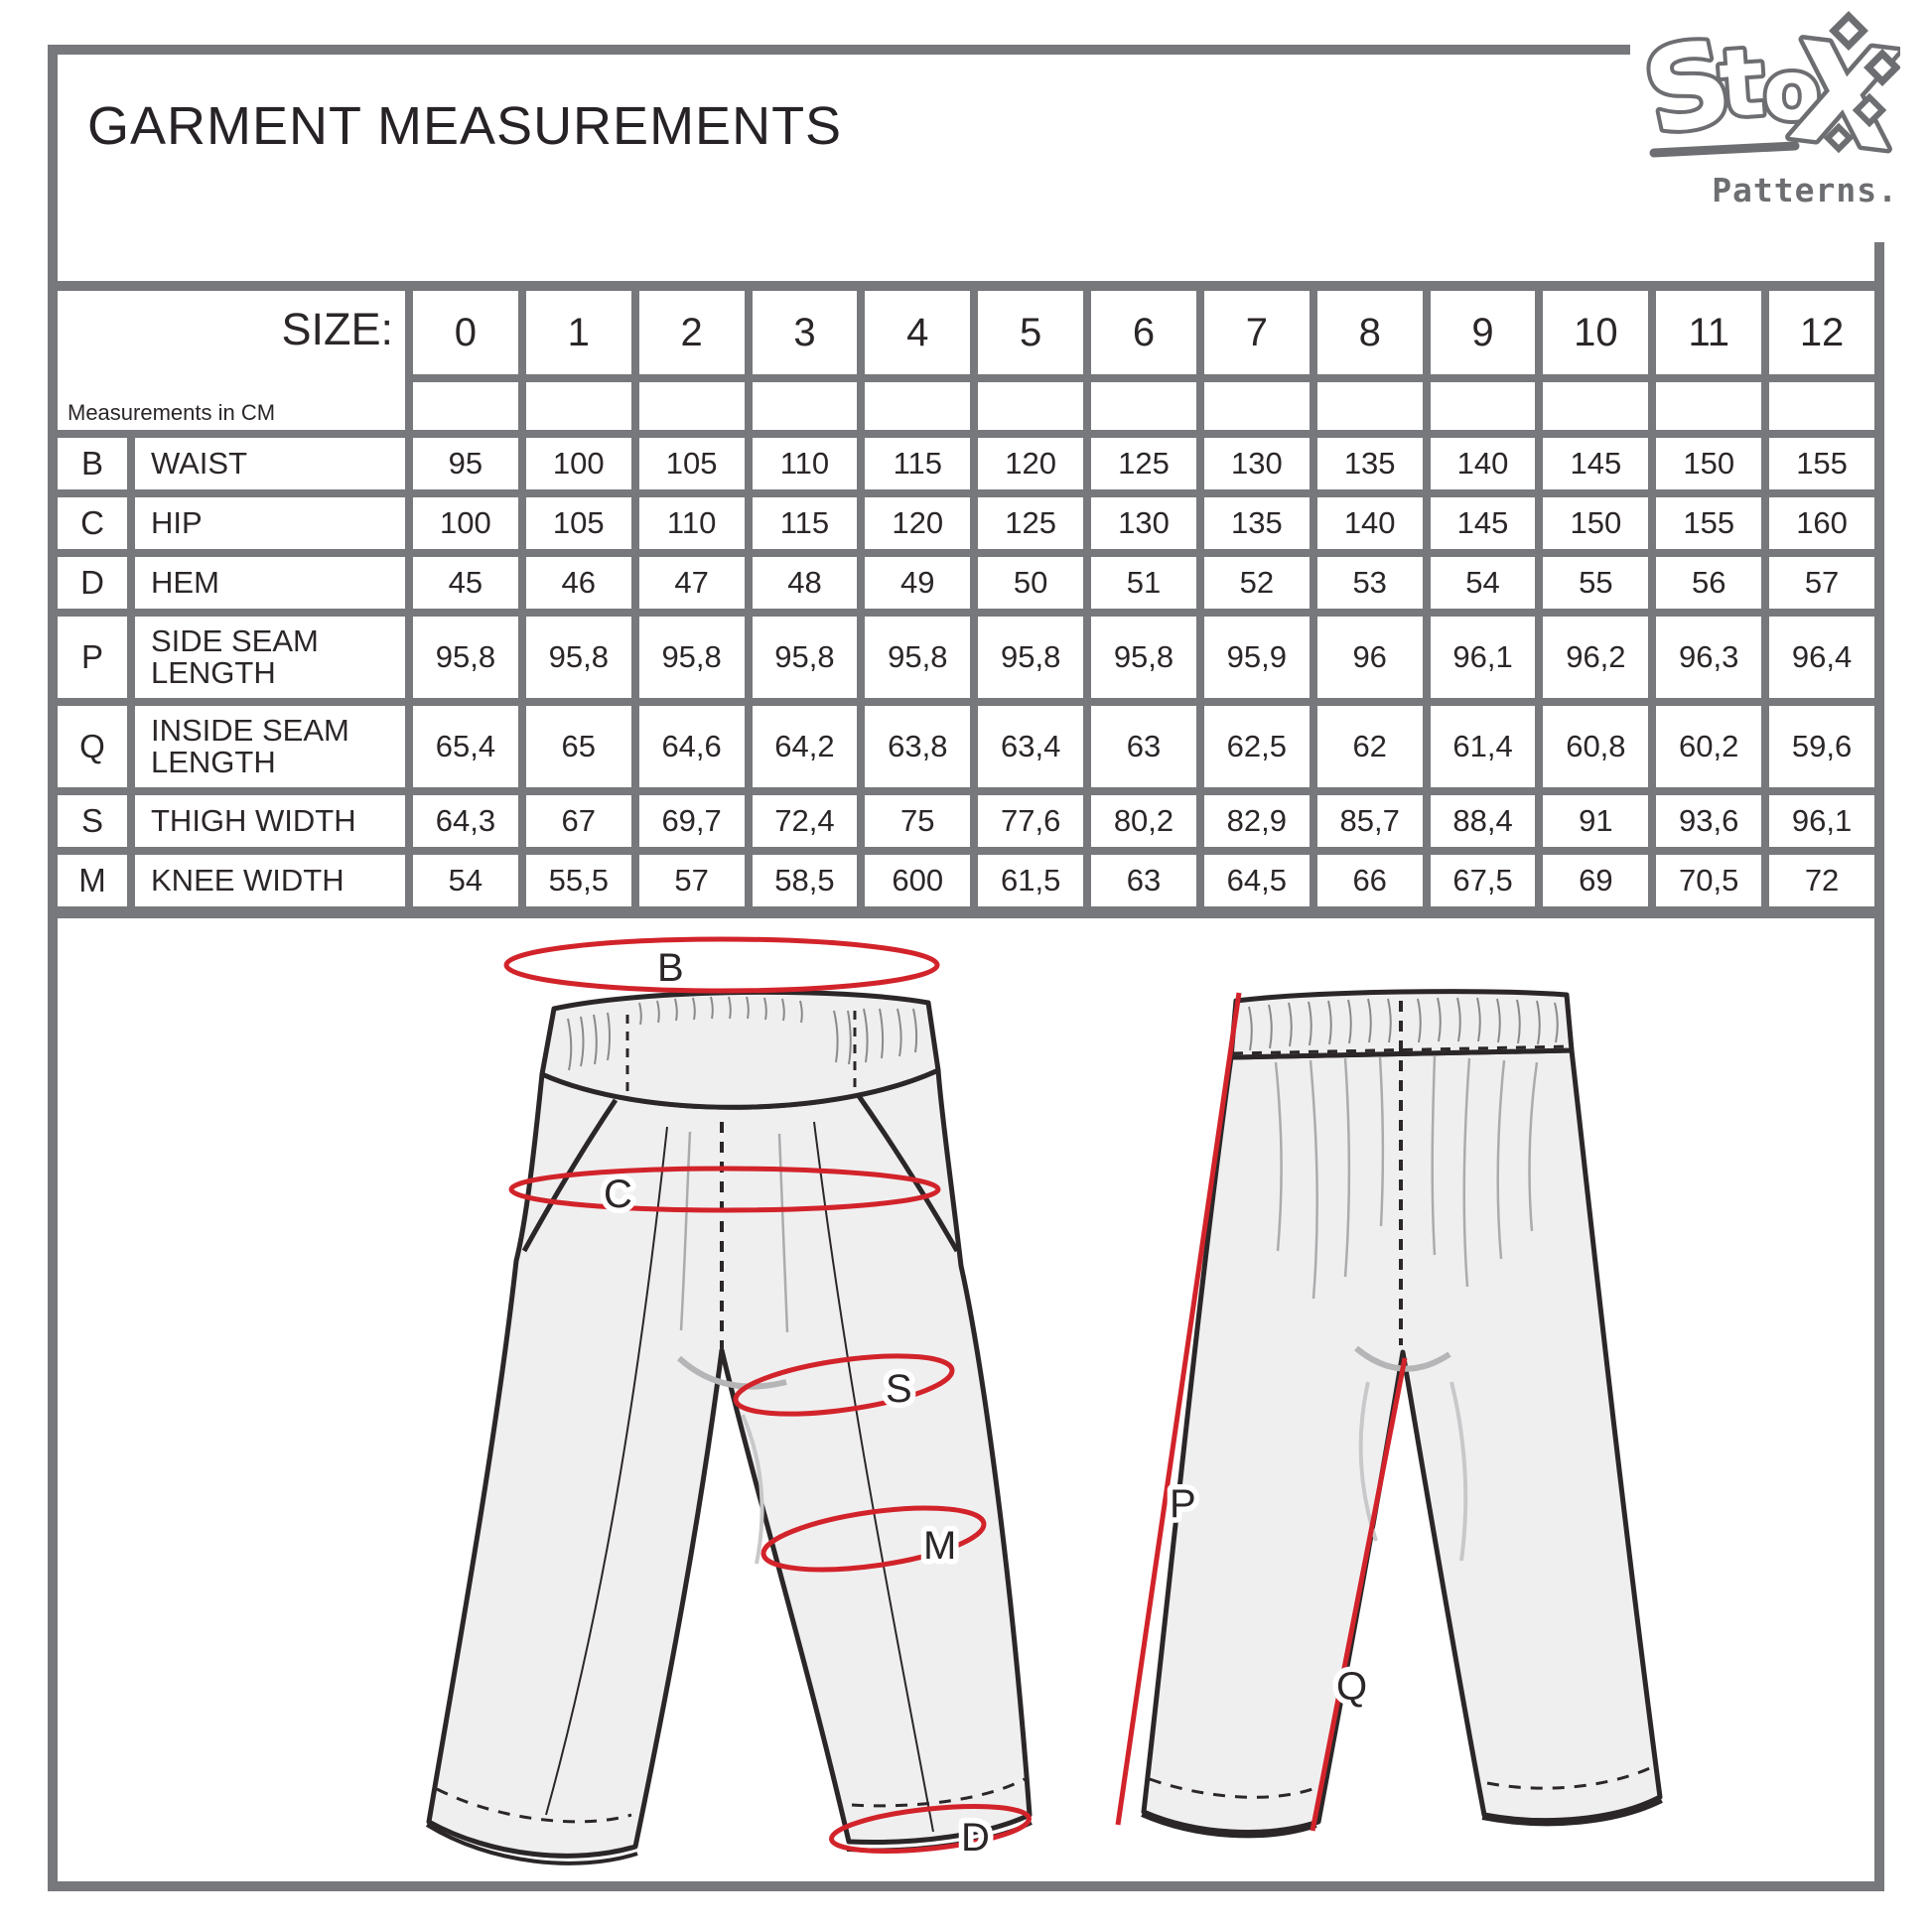 Image resolution: width=1932 pixels, height=1932 pixels. I want to click on measure-value-cell: 54, so click(1483, 583).